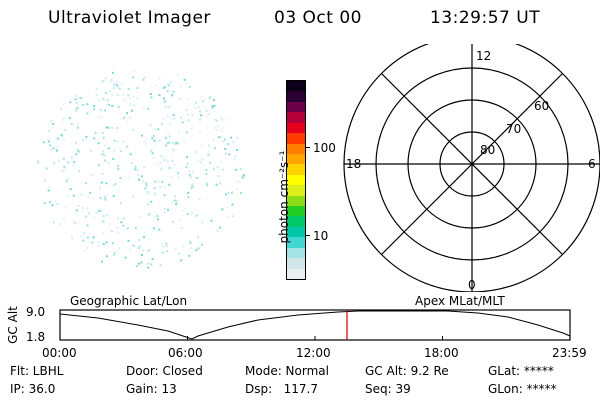 This screenshot has width=600, height=400. What do you see at coordinates (36, 312) in the screenshot?
I see `timeline-y-top: 9.0` at bounding box center [36, 312].